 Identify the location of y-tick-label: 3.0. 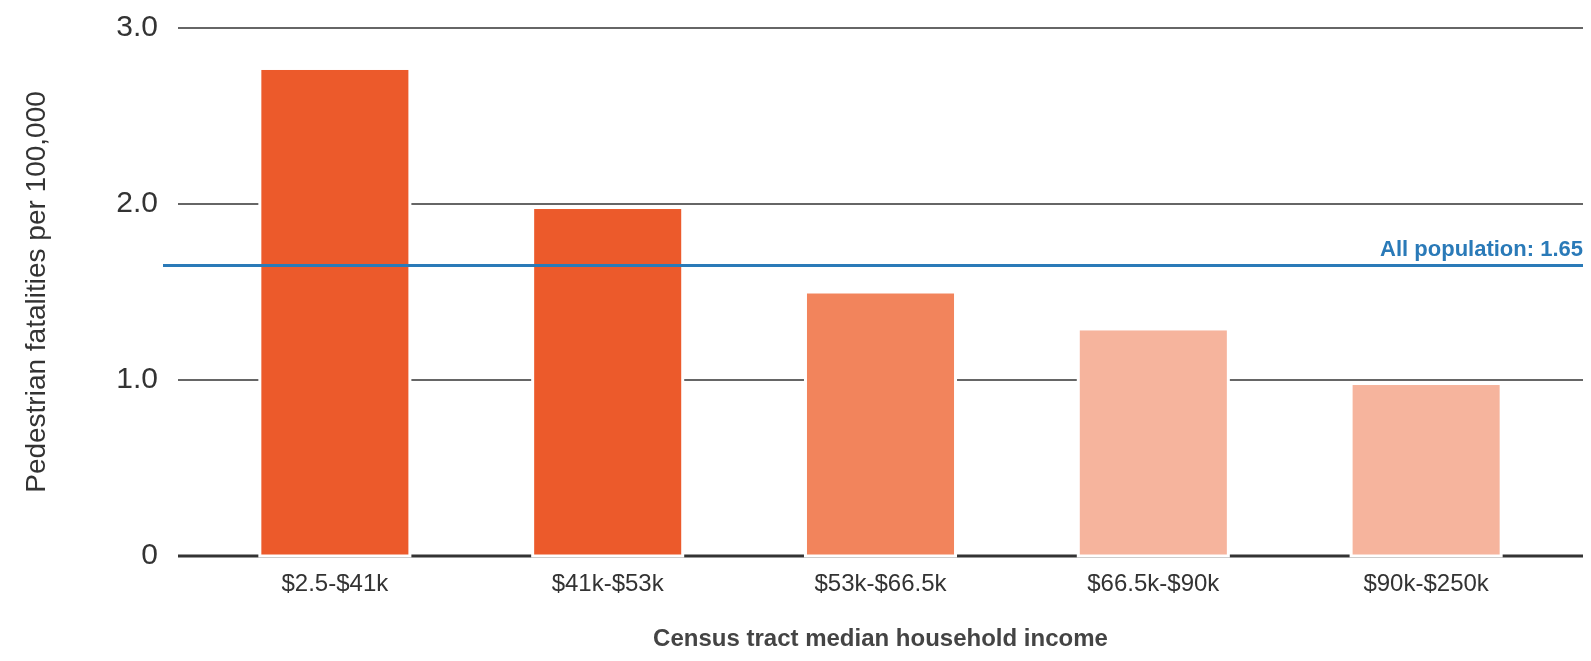
(137, 25).